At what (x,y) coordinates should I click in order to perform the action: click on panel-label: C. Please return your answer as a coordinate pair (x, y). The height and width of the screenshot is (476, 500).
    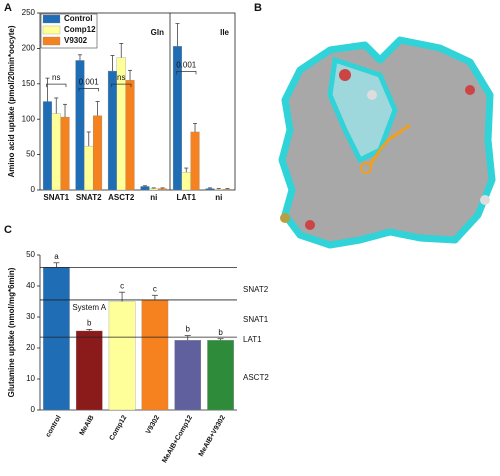
    Looking at the image, I should click on (8, 230).